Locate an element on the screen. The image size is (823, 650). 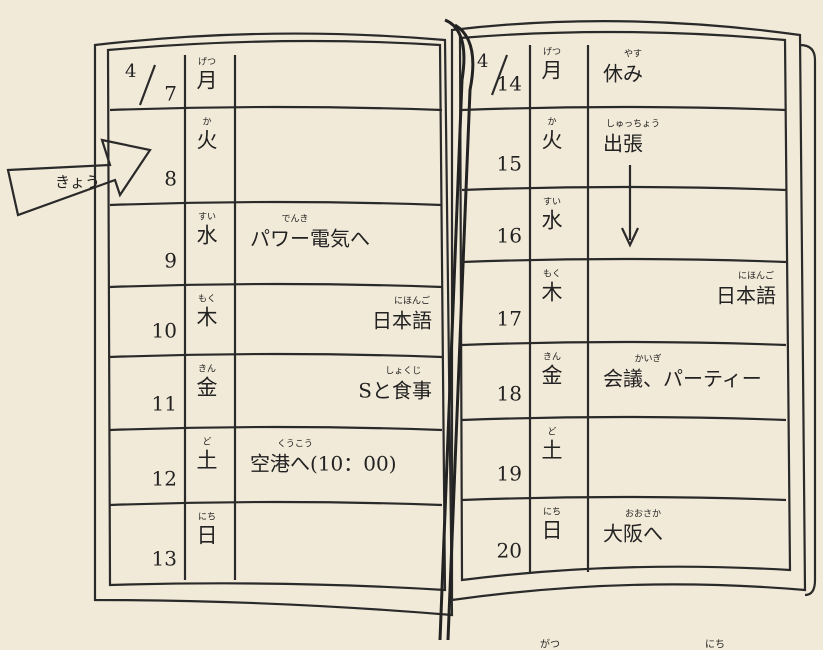
tab is located at coordinates (808, 320).